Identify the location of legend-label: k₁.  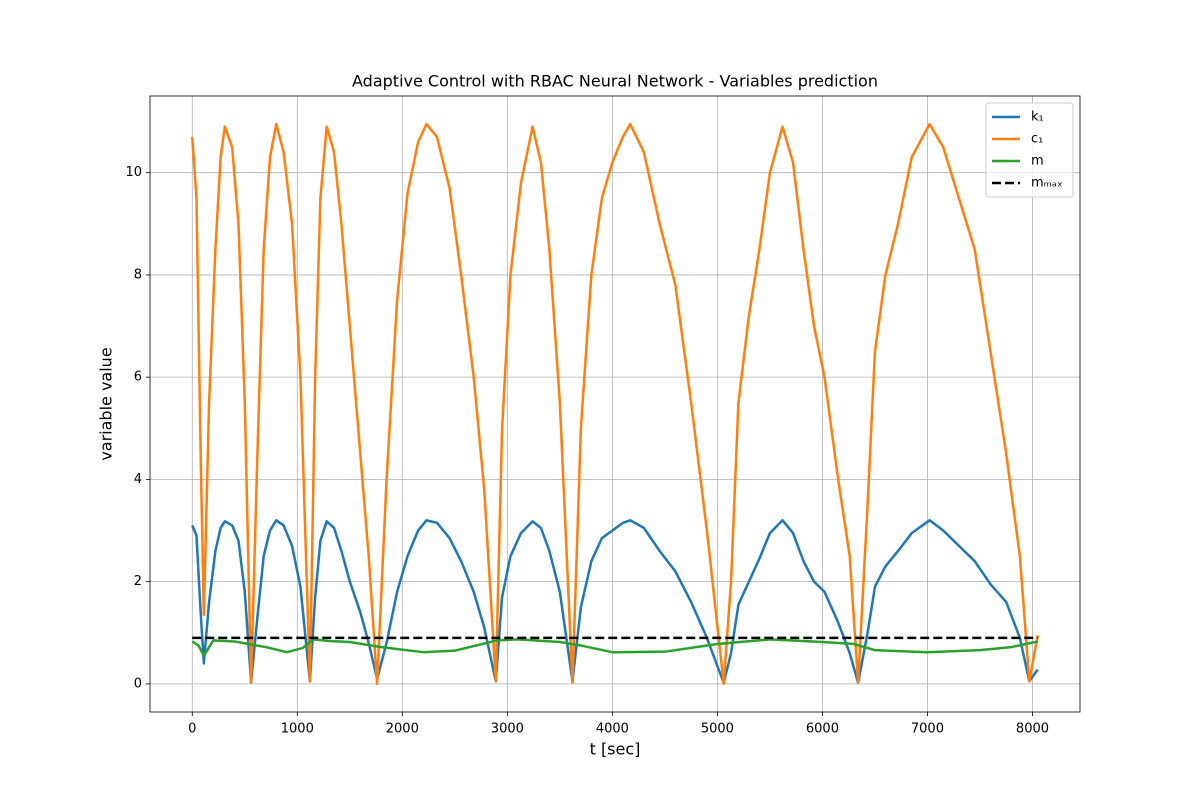
(1037, 117).